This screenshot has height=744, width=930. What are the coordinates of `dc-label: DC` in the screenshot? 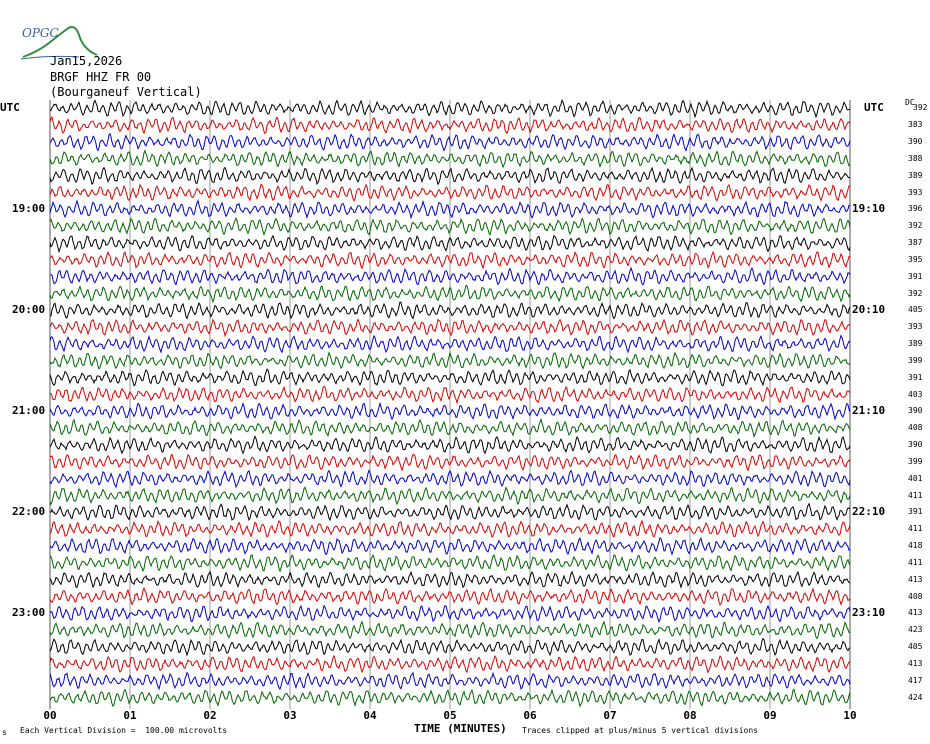 It's located at (910, 102).